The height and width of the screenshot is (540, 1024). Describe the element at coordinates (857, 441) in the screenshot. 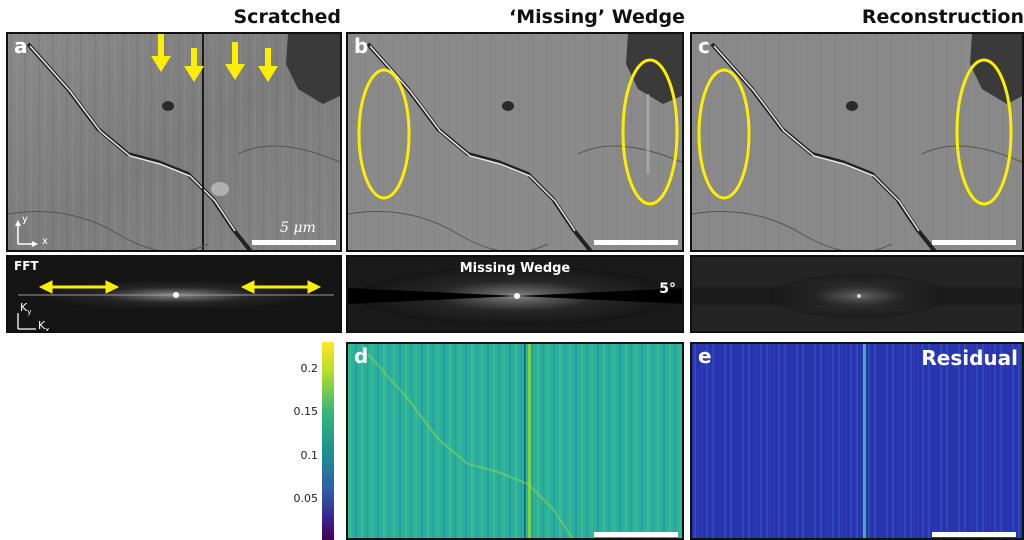

I see `panel-e-residual-map: e Residual` at that location.